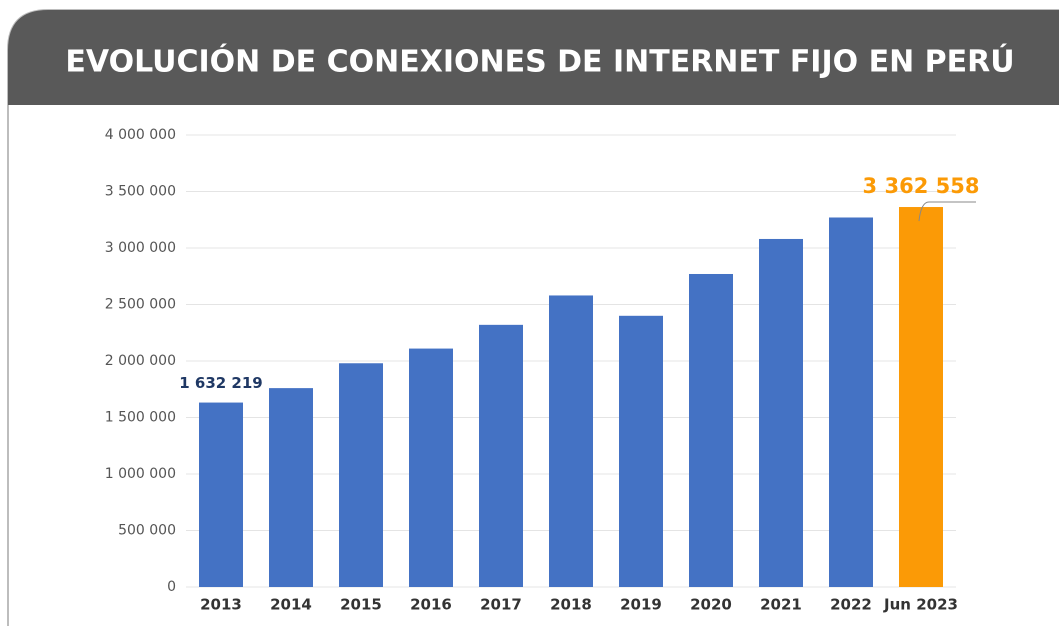 The height and width of the screenshot is (626, 1059). Describe the element at coordinates (361, 605) in the screenshot. I see `x-tick-label: 2015` at that location.